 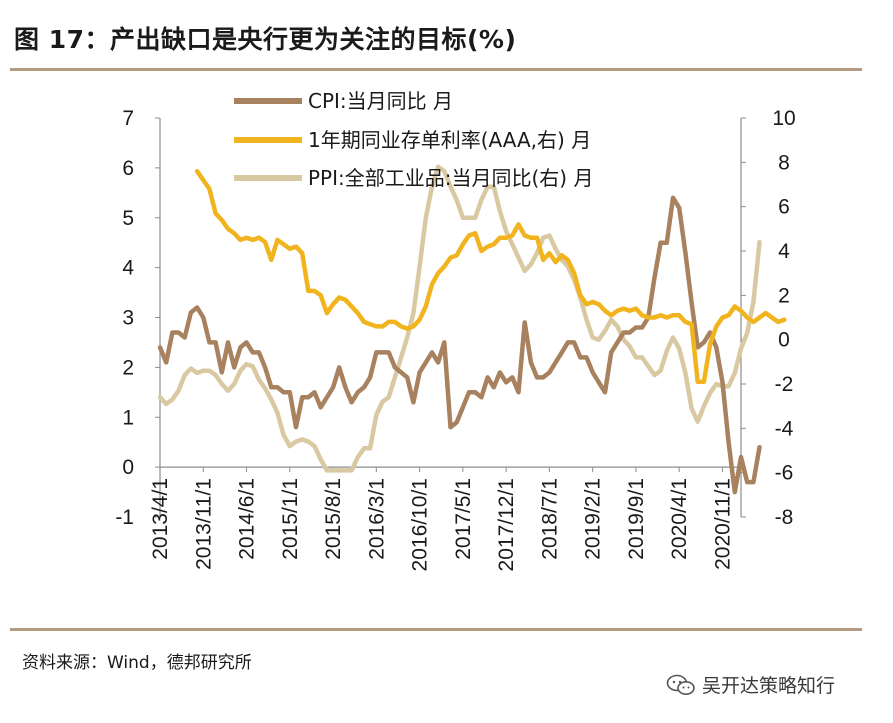 I want to click on wechat-icon, so click(x=680, y=684).